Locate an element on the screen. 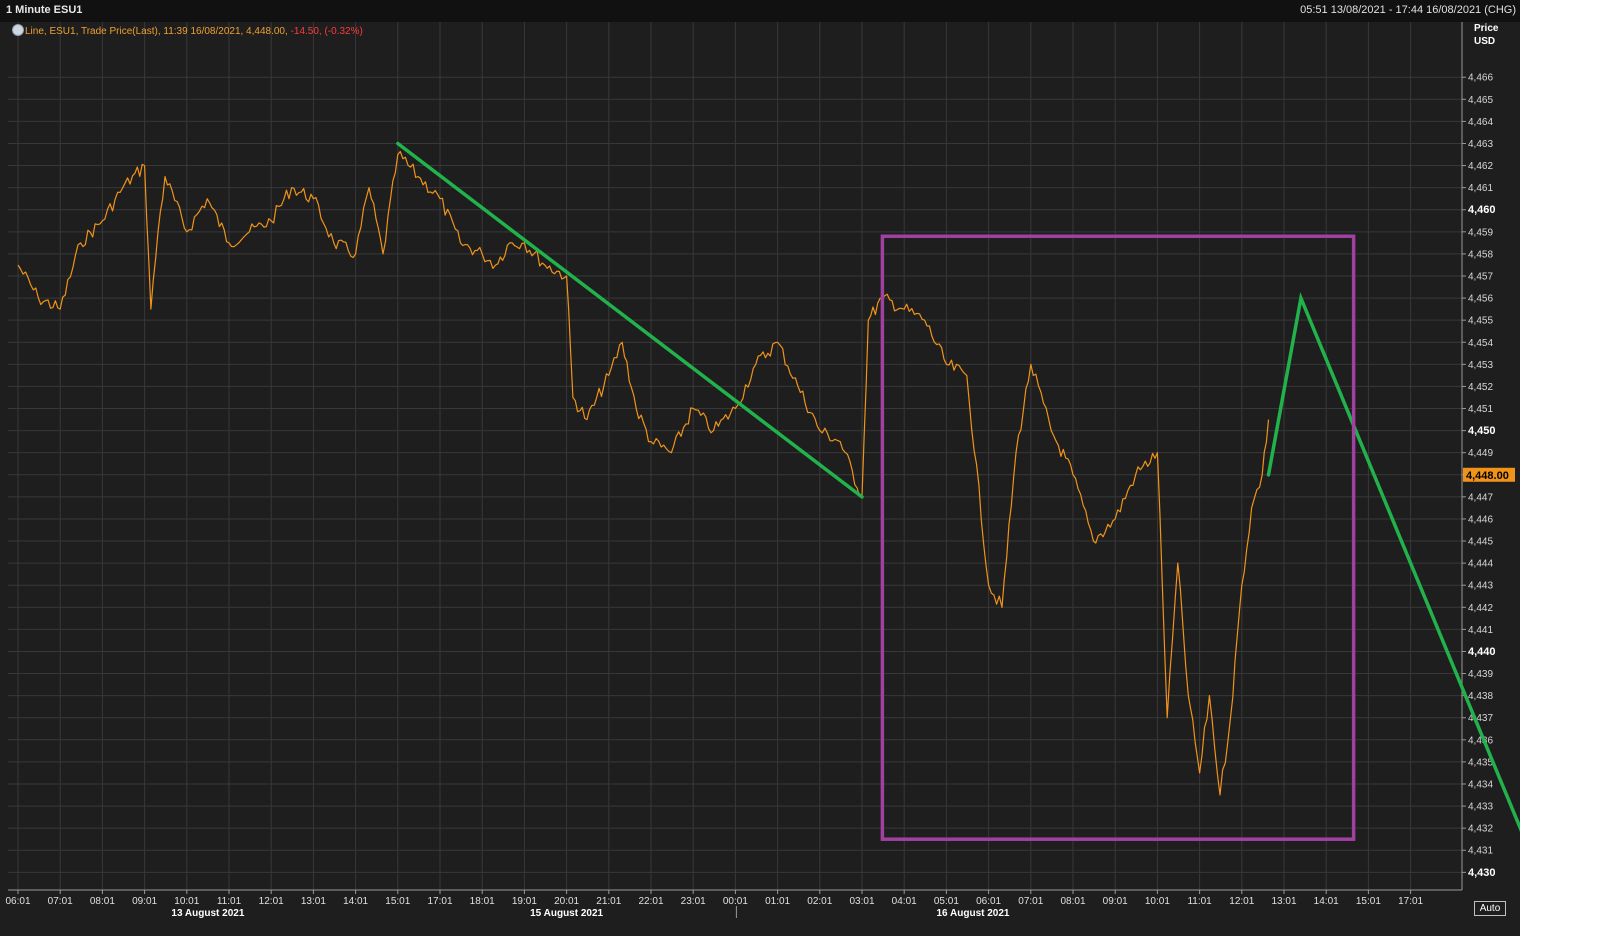 The height and width of the screenshot is (946, 1600). y-tick-label: 4,432 is located at coordinates (1480, 829).